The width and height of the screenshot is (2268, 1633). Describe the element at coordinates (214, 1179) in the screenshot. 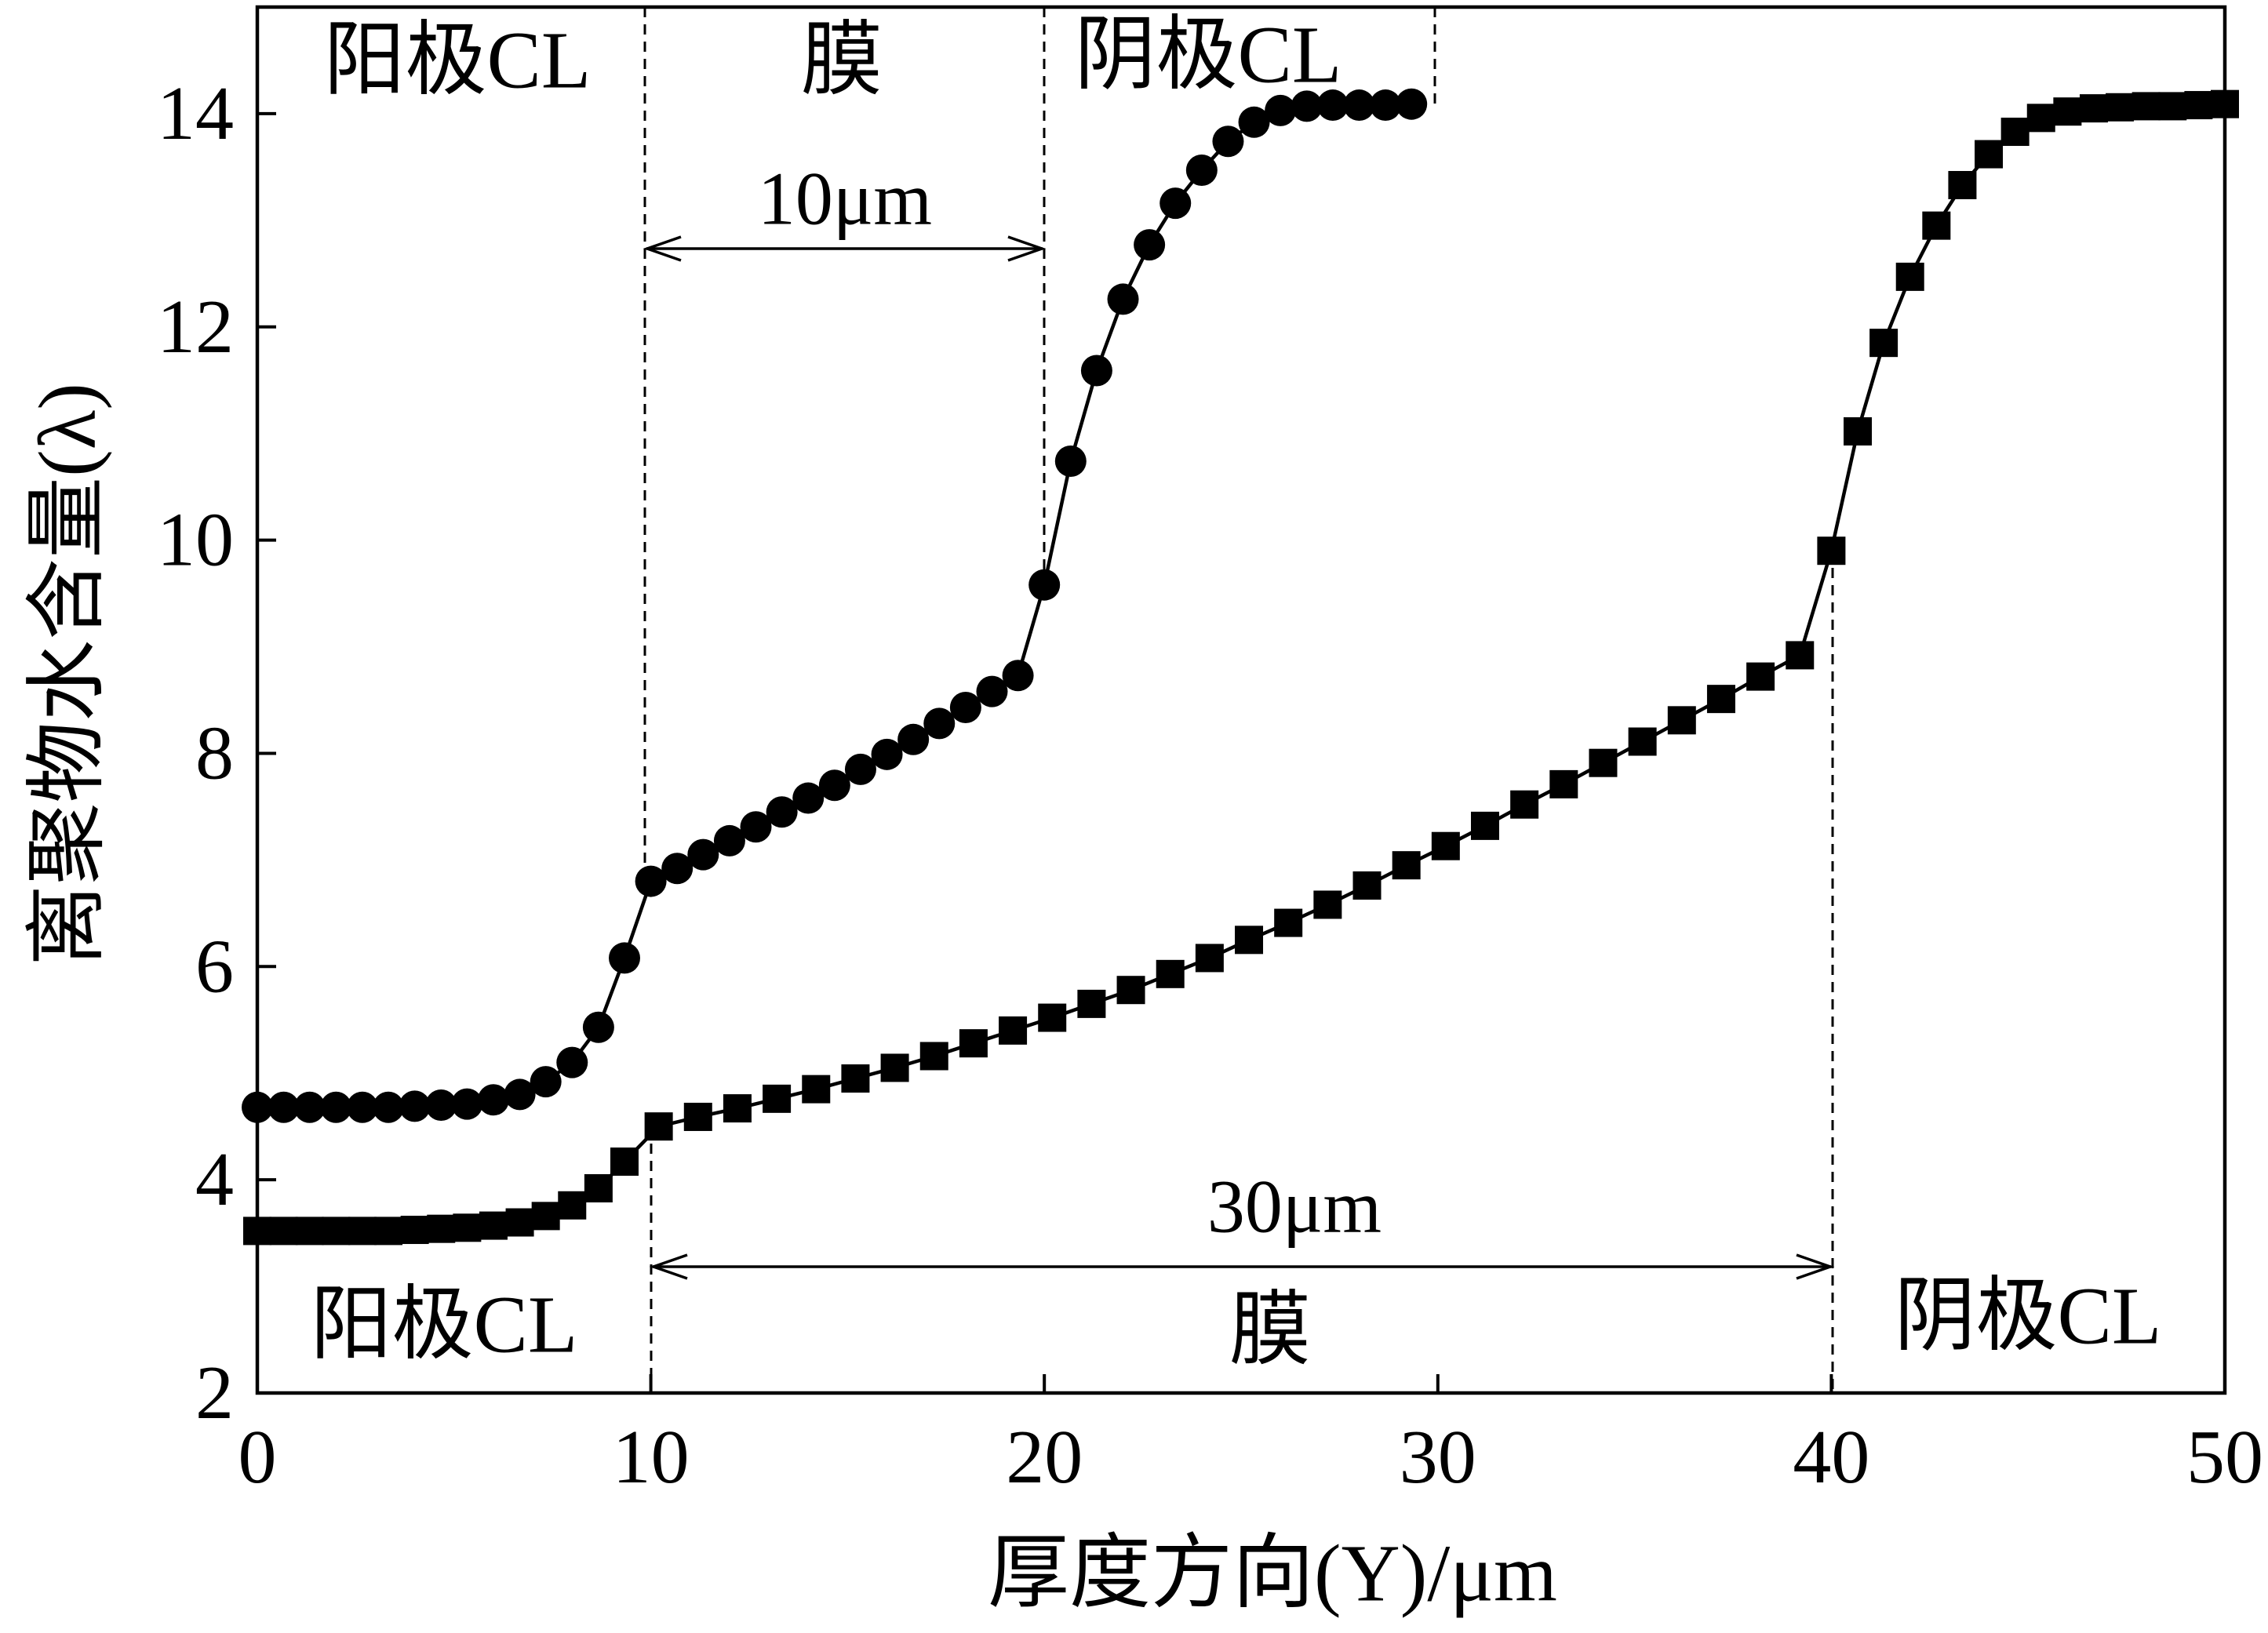

I see `y-tick-label: 4` at that location.